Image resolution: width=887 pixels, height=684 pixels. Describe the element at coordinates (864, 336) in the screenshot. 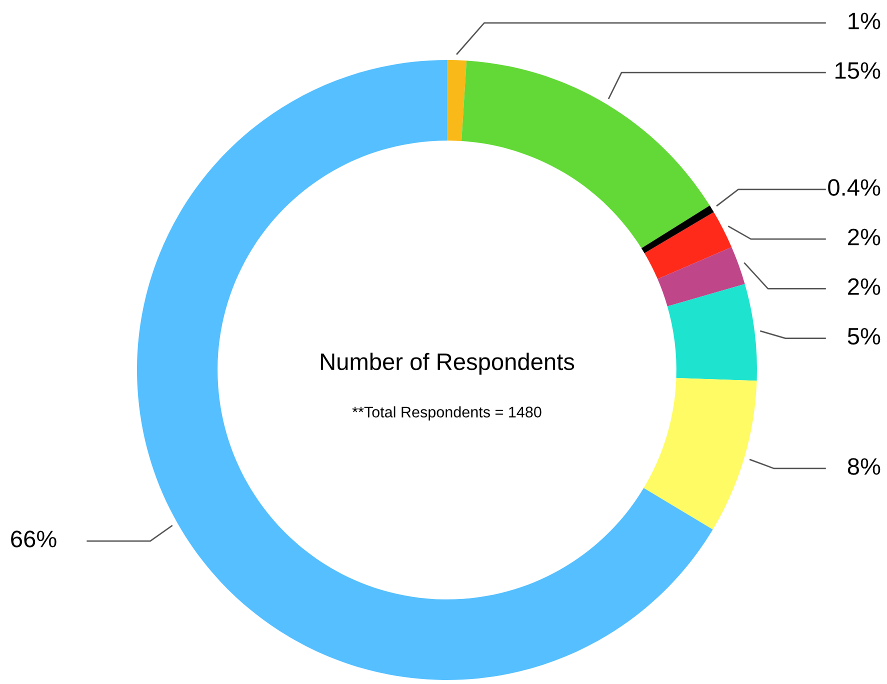

I see `data-label: 5%` at that location.